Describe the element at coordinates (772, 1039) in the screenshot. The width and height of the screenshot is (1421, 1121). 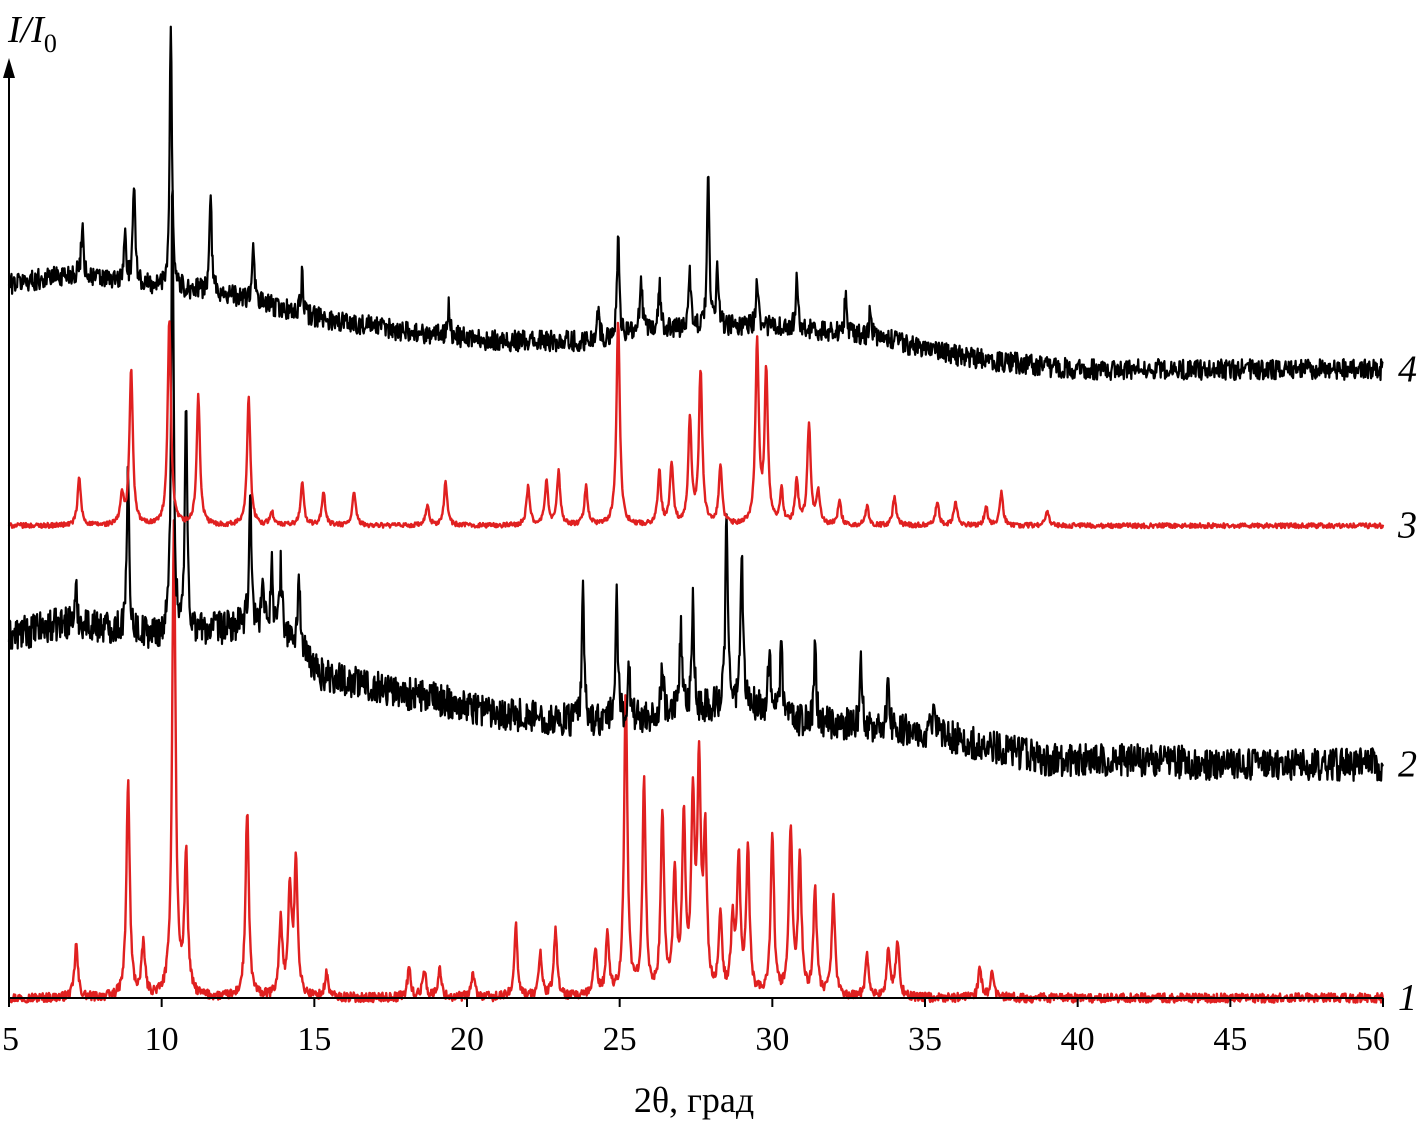
I see `x-tick-label: 30` at that location.